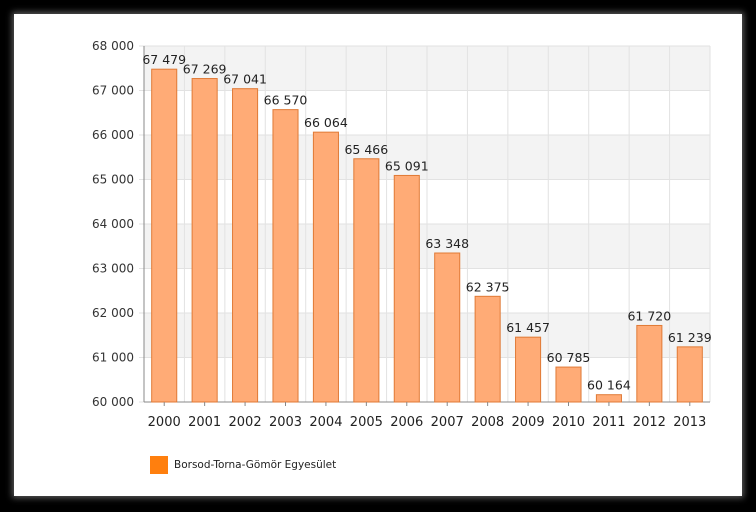 The image size is (756, 512). I want to click on data-label: 60 785, so click(569, 357).